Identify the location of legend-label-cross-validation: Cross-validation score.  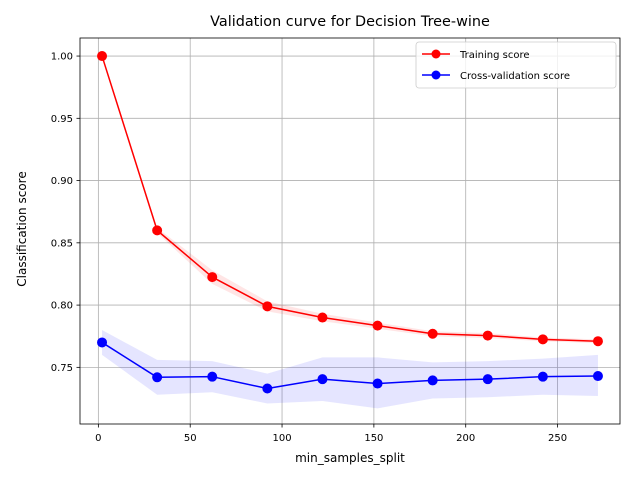
(515, 76).